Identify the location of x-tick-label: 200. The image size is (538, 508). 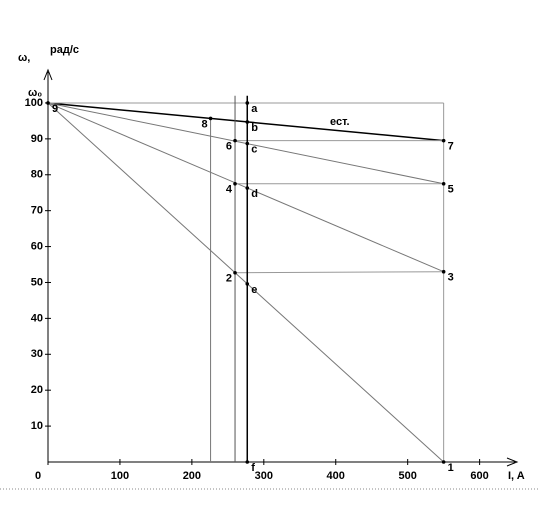
(192, 476).